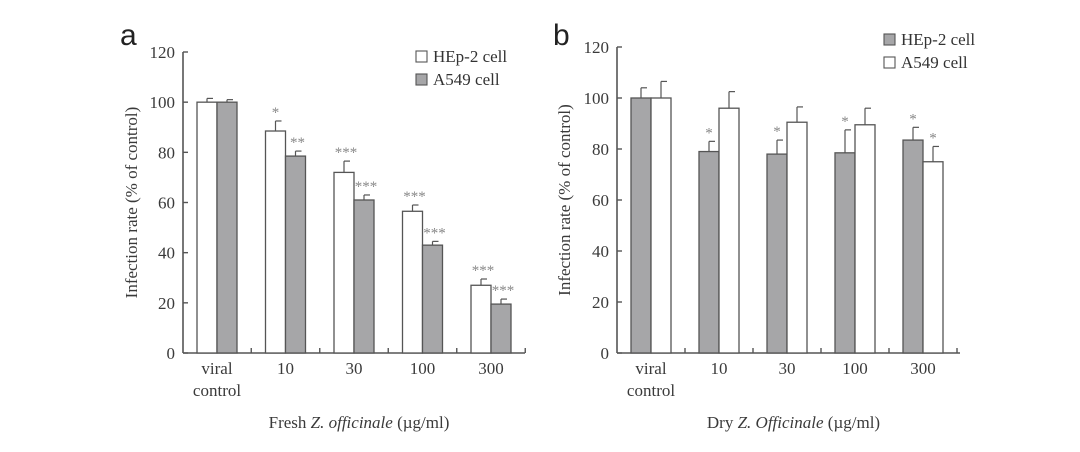 The width and height of the screenshot is (1080, 452). I want to click on panel-label: a, so click(128, 35).